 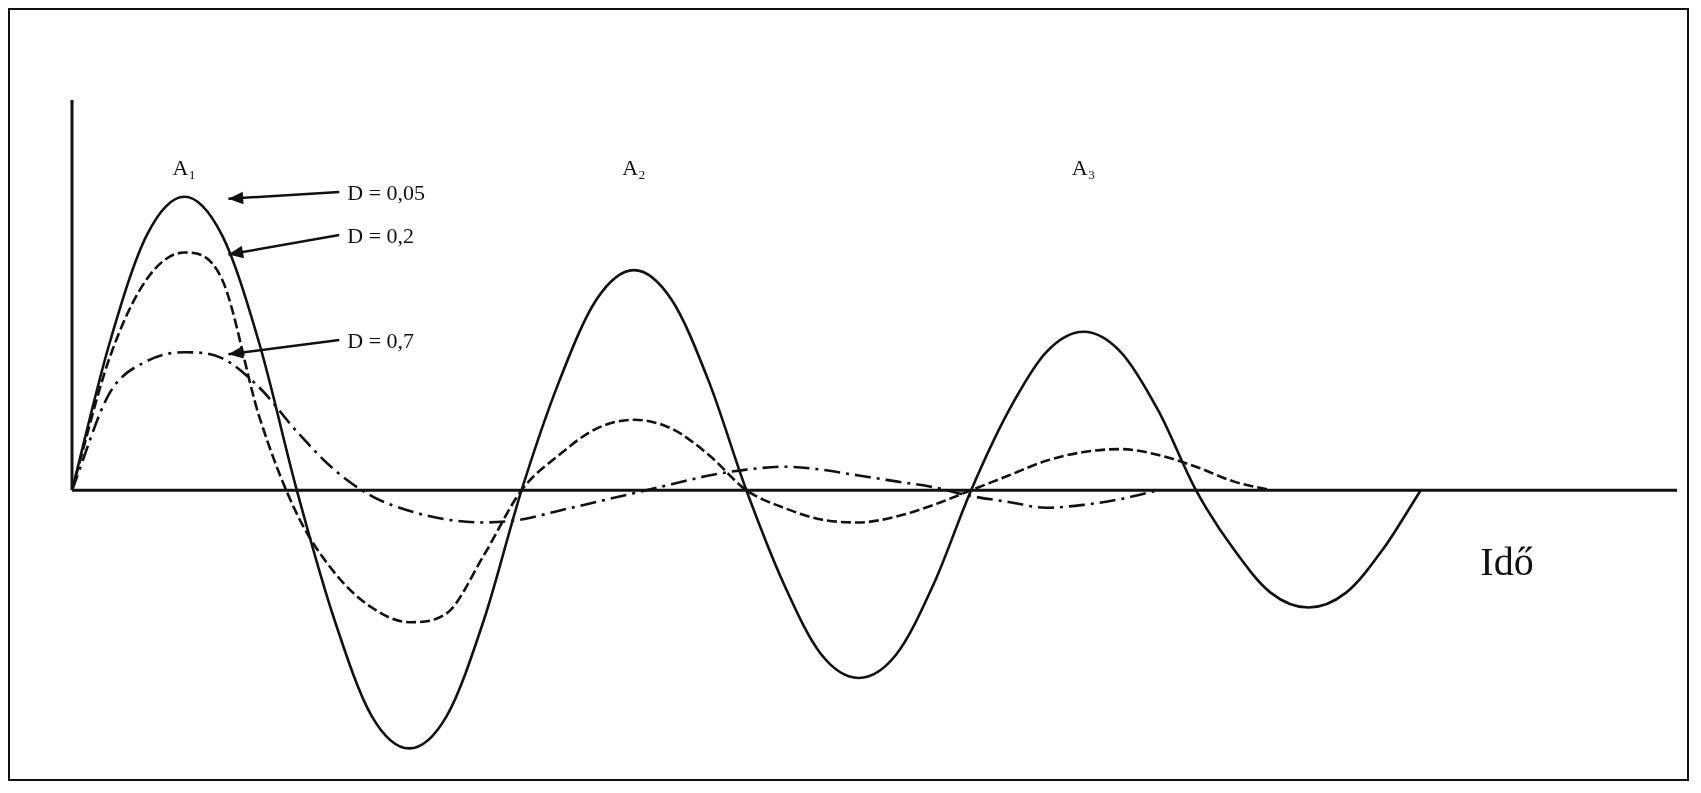 What do you see at coordinates (1507, 562) in the screenshot?
I see `x-axis-title: Idő` at bounding box center [1507, 562].